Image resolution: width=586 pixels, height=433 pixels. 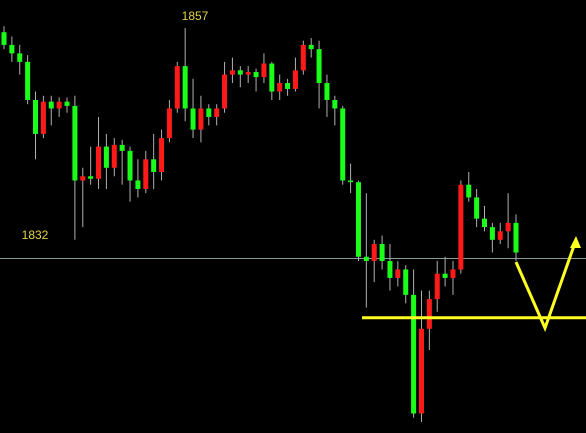 I want to click on annotation: 1857, so click(x=195, y=16).